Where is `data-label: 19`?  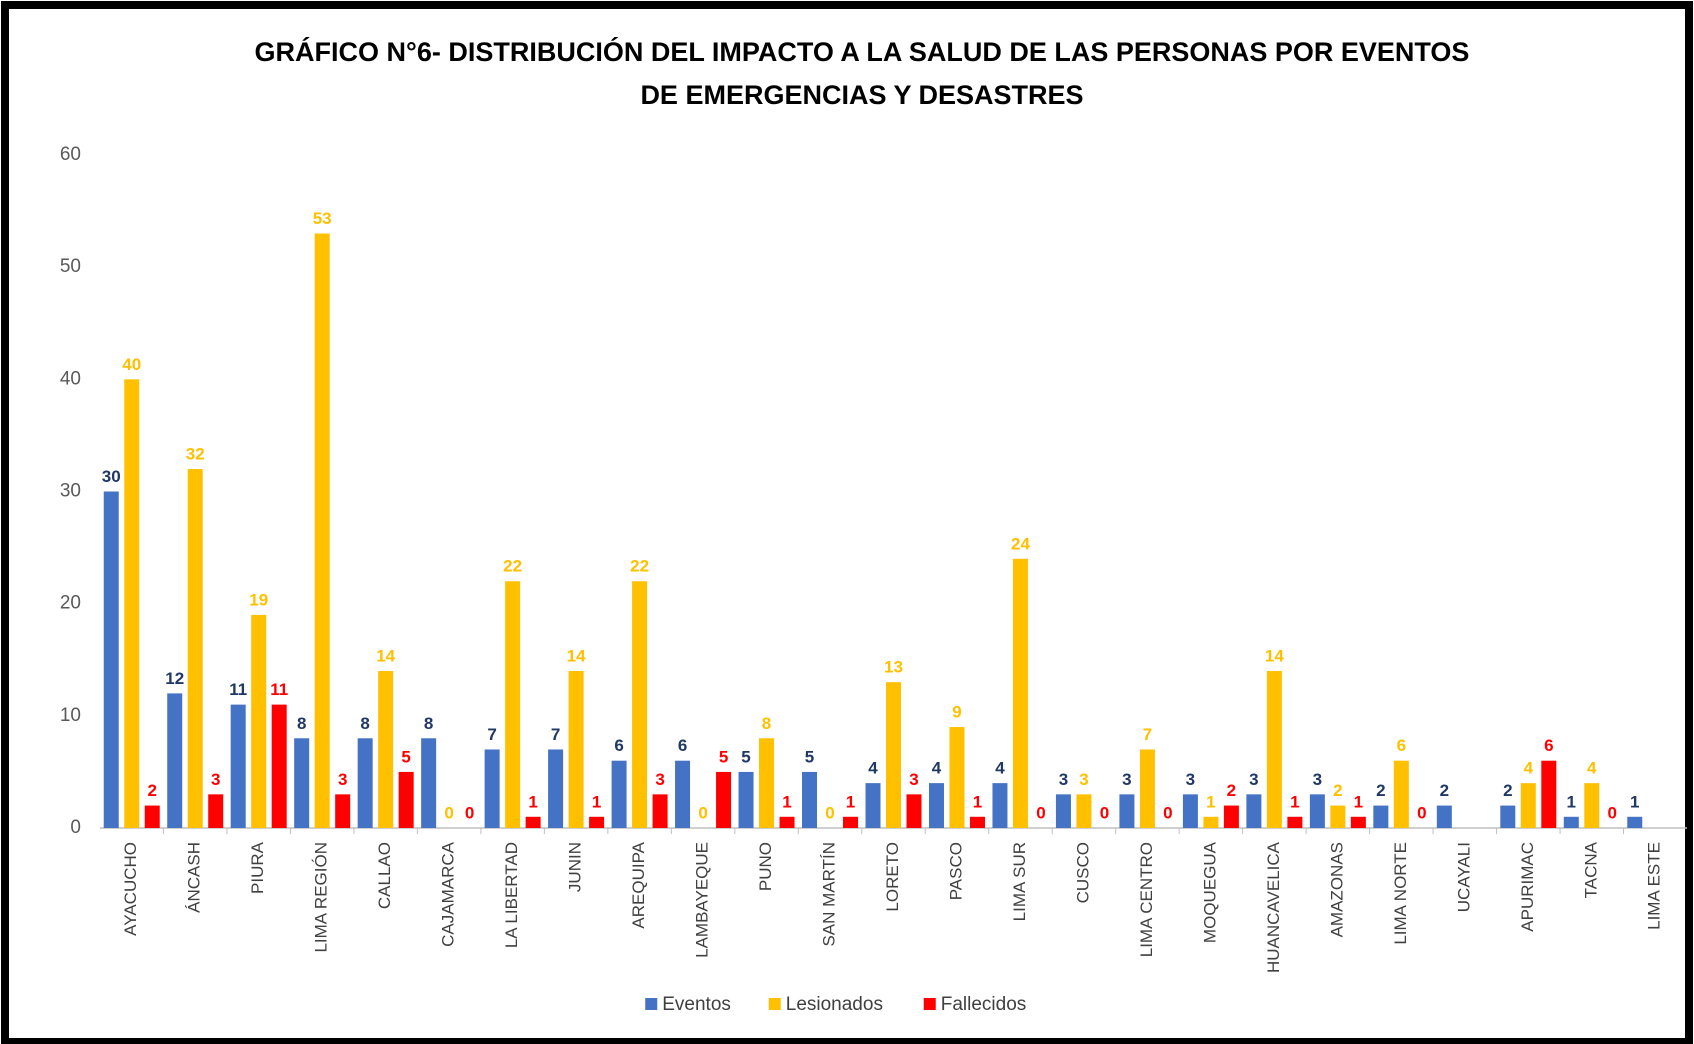
data-label: 19 is located at coordinates (258, 599).